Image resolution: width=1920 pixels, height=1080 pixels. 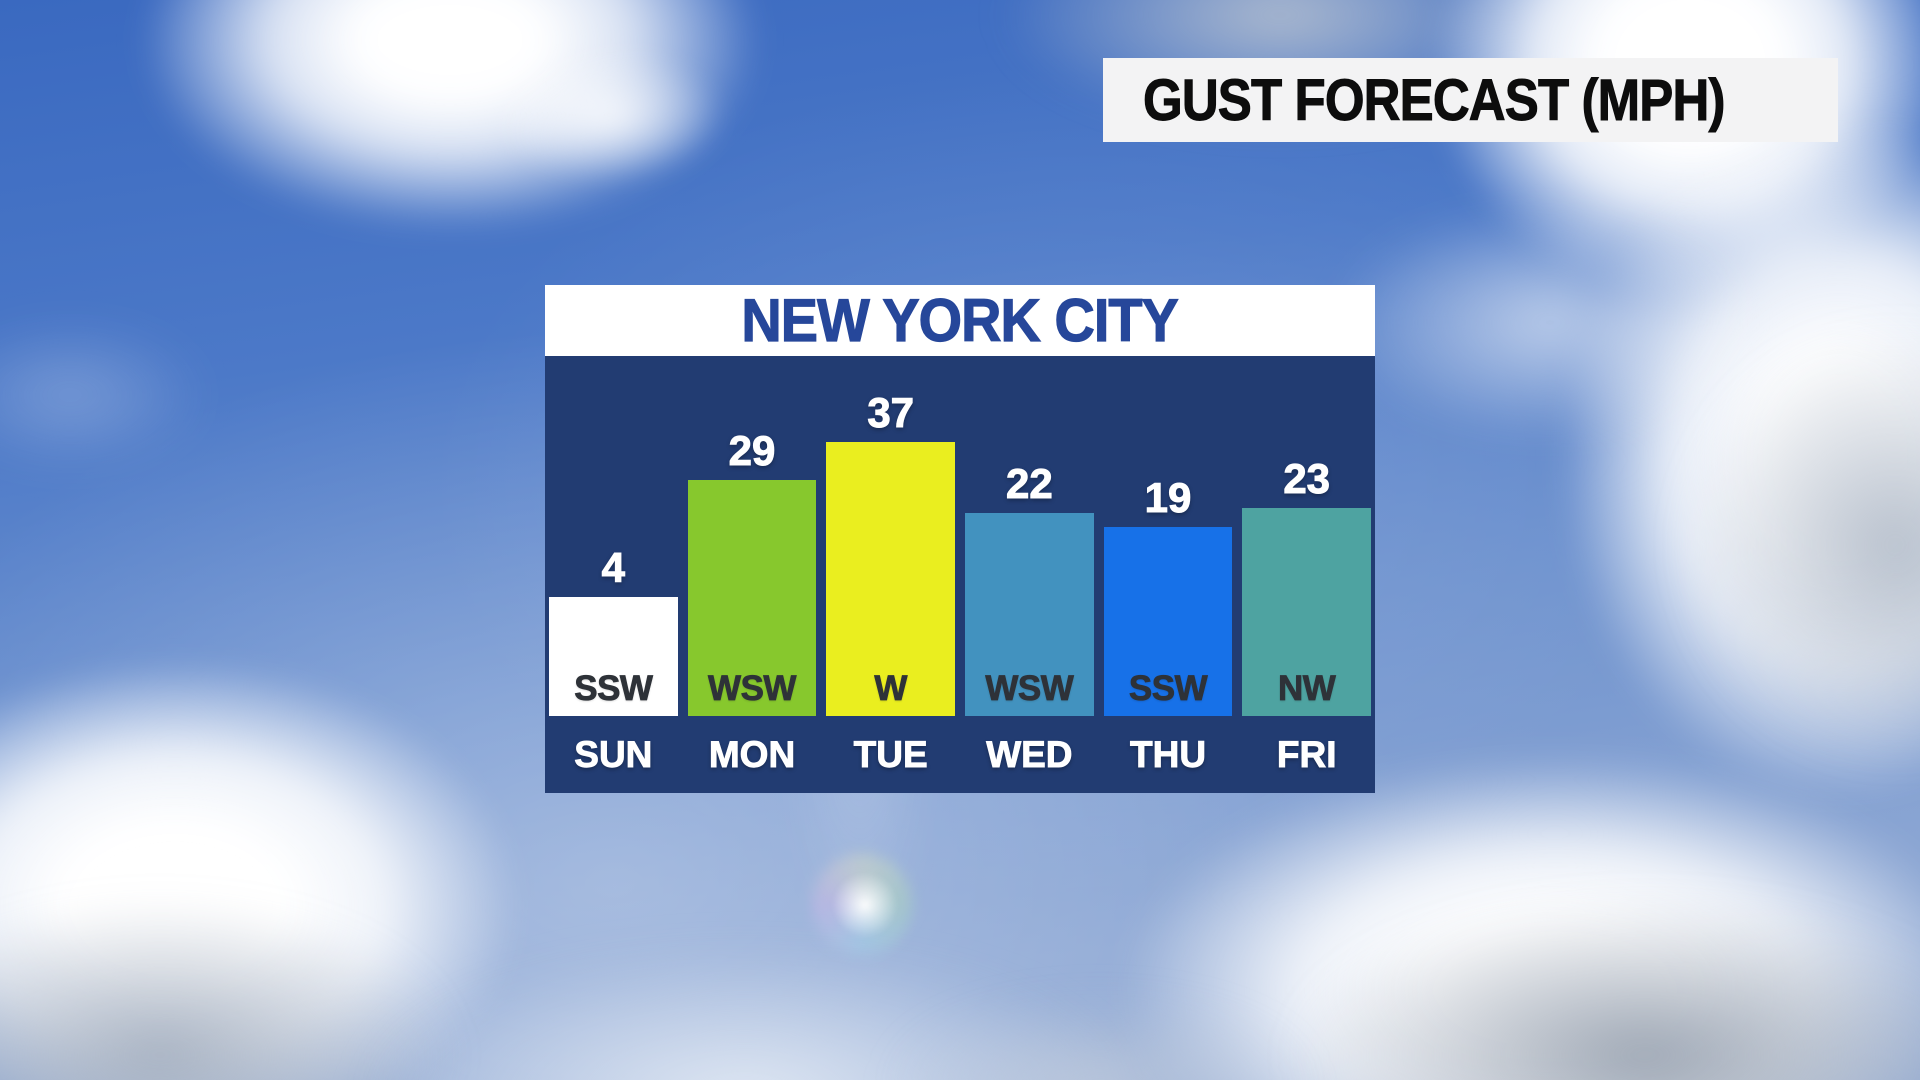 I want to click on wind-direction-fri: NW, so click(x=1307, y=688).